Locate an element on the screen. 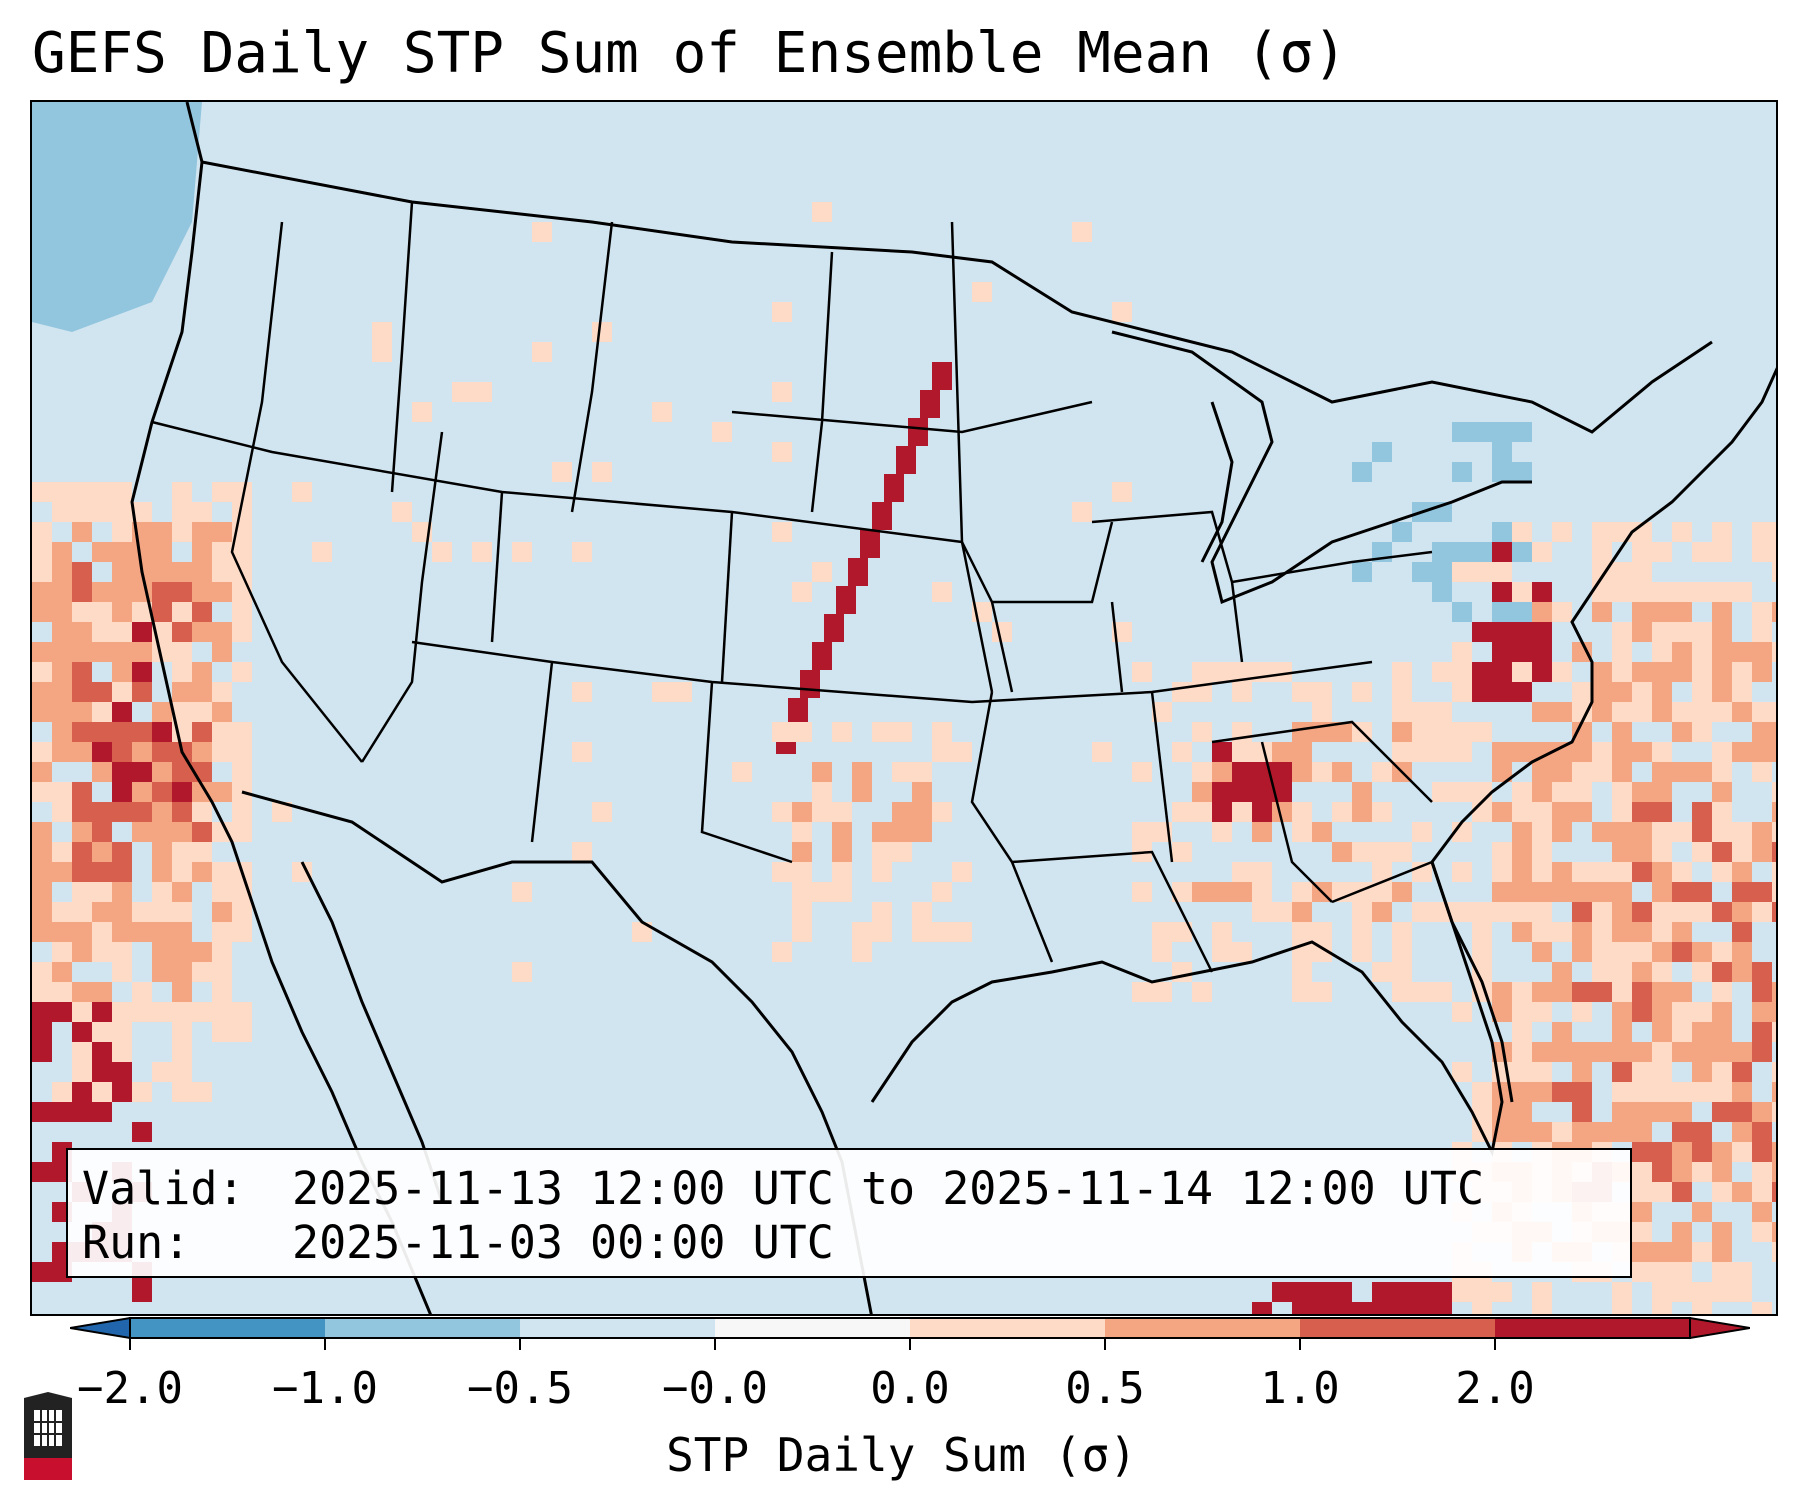  colorbar-bin is located at coordinates (227, 1328).